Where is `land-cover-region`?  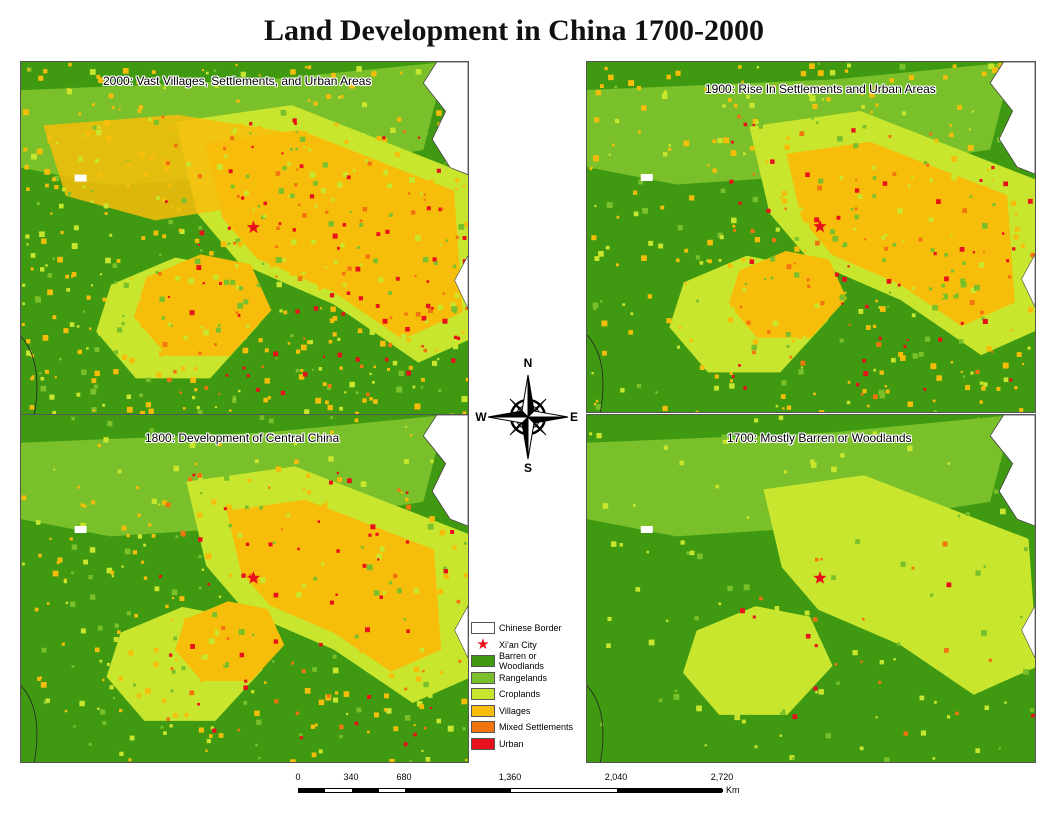
land-cover-region is located at coordinates (1012, 471).